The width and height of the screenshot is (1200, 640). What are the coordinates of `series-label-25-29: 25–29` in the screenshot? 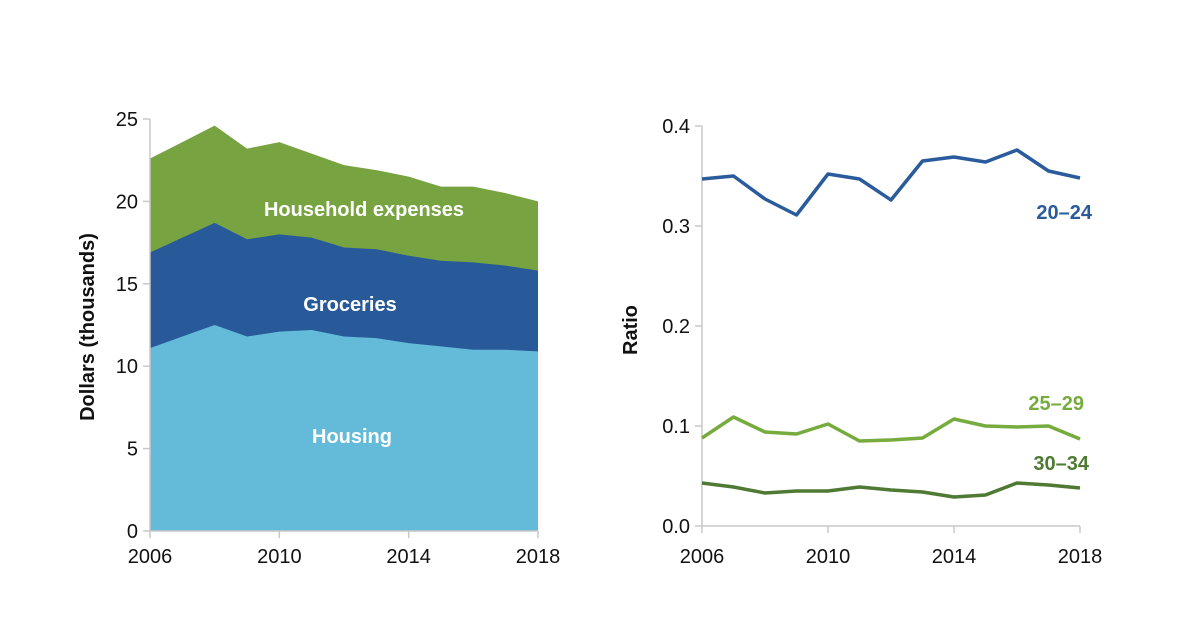 It's located at (1056, 404).